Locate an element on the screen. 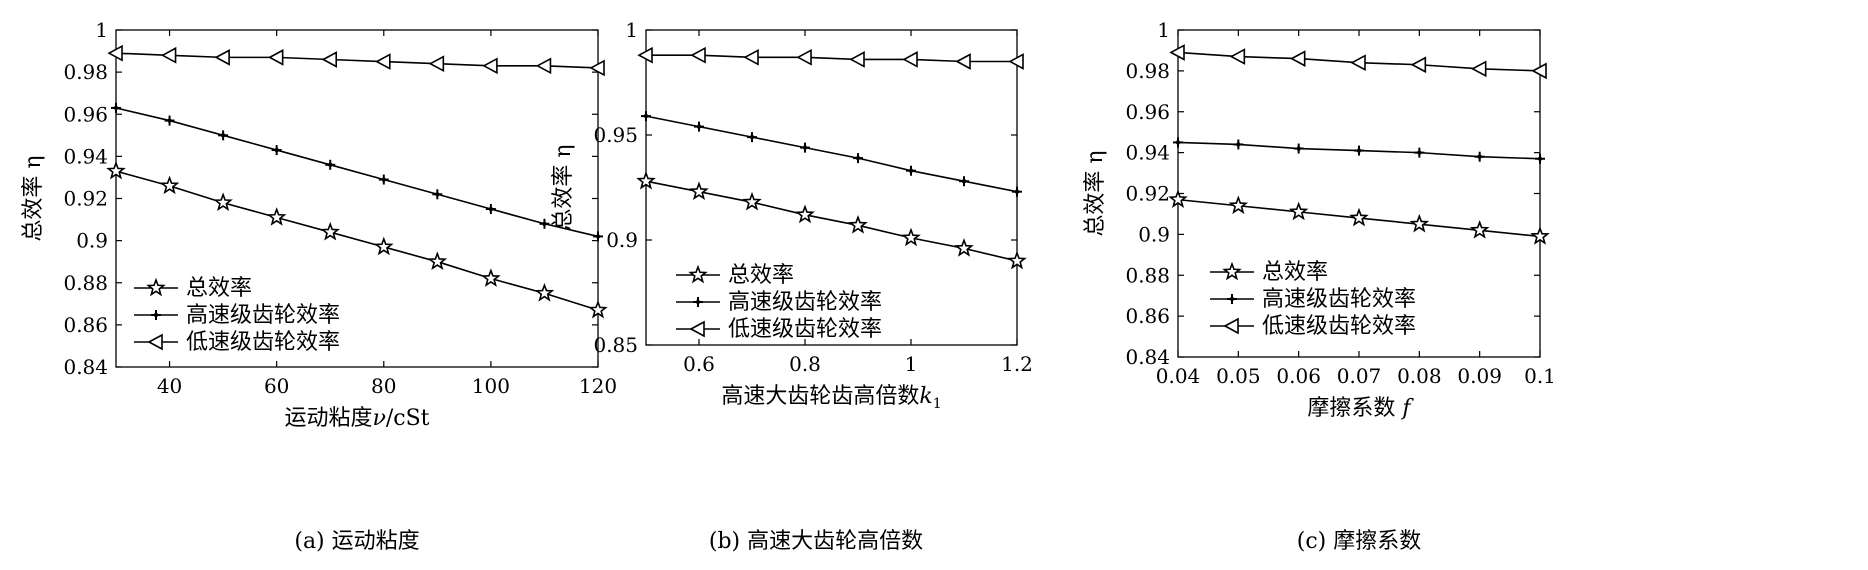 The height and width of the screenshot is (570, 1868). y-axis-label: 总效率 η is located at coordinates (1095, 193).